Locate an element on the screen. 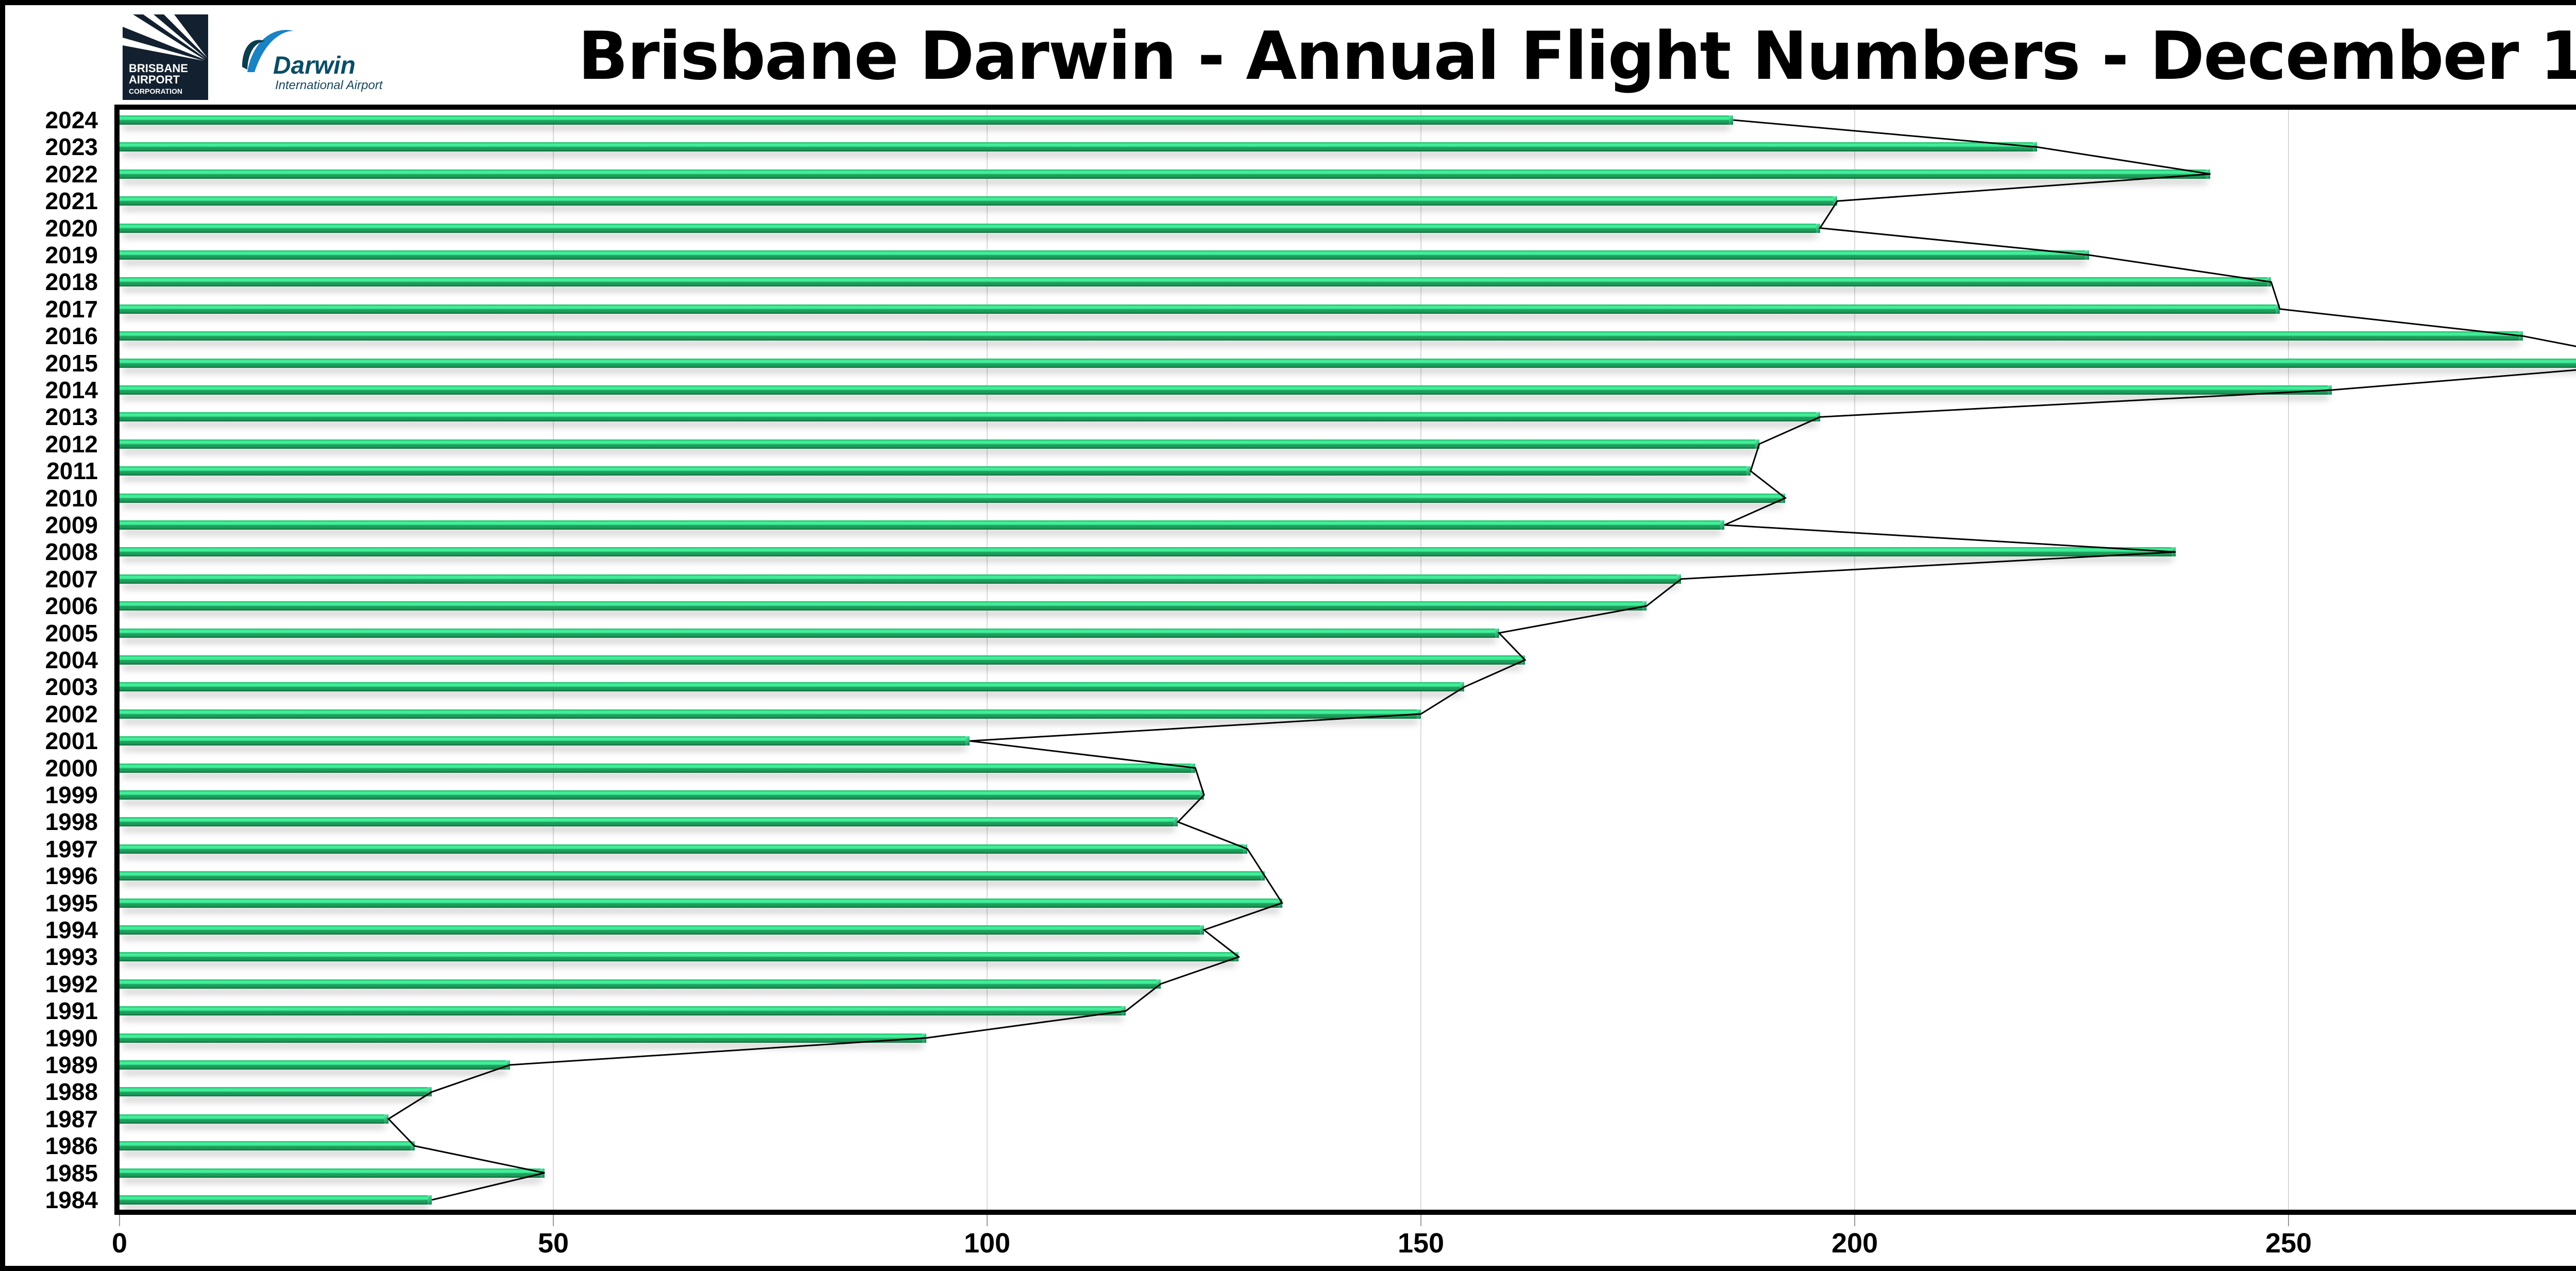  y-tick-label: 1986 is located at coordinates (71, 1146).